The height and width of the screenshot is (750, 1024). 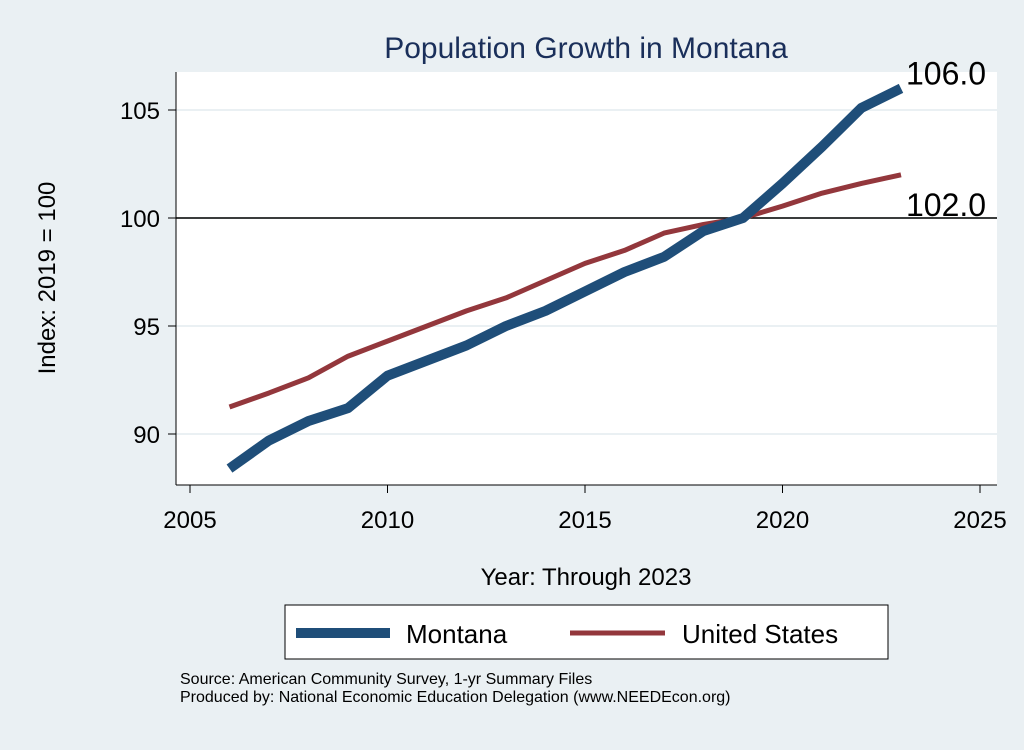 I want to click on y-tick-label: 105, so click(x=140, y=111).